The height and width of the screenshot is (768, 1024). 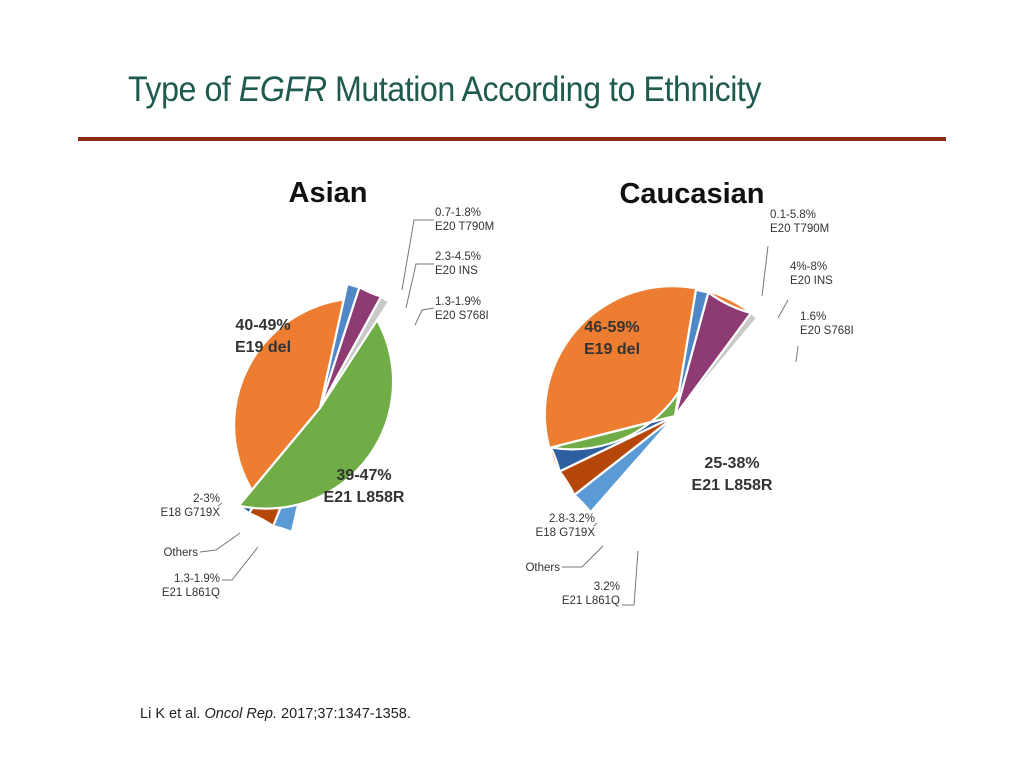 What do you see at coordinates (220, 504) in the screenshot?
I see `asian-leader-e18-g719x` at bounding box center [220, 504].